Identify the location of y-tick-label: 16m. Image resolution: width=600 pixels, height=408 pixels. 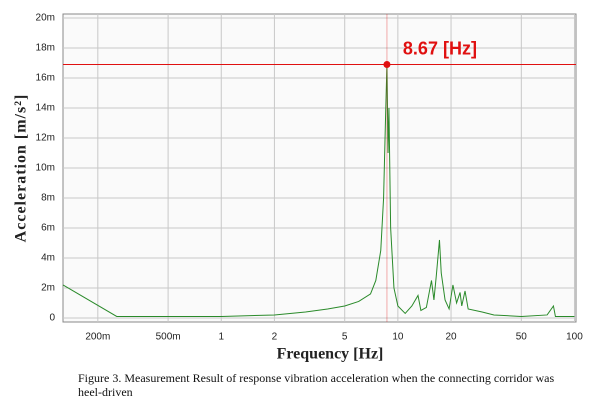
(45, 78).